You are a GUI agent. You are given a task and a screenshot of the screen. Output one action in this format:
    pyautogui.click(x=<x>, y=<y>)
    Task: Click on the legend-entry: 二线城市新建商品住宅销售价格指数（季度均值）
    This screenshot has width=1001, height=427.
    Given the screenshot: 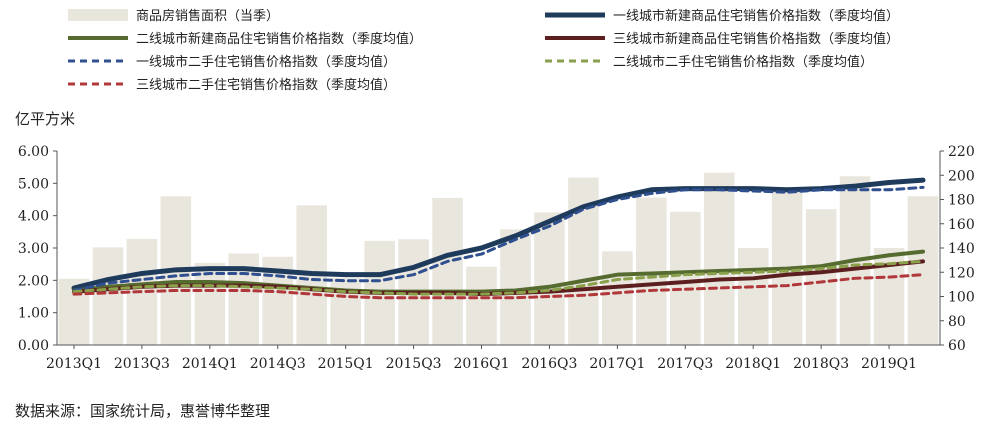 What is the action you would take?
    pyautogui.click(x=245, y=39)
    